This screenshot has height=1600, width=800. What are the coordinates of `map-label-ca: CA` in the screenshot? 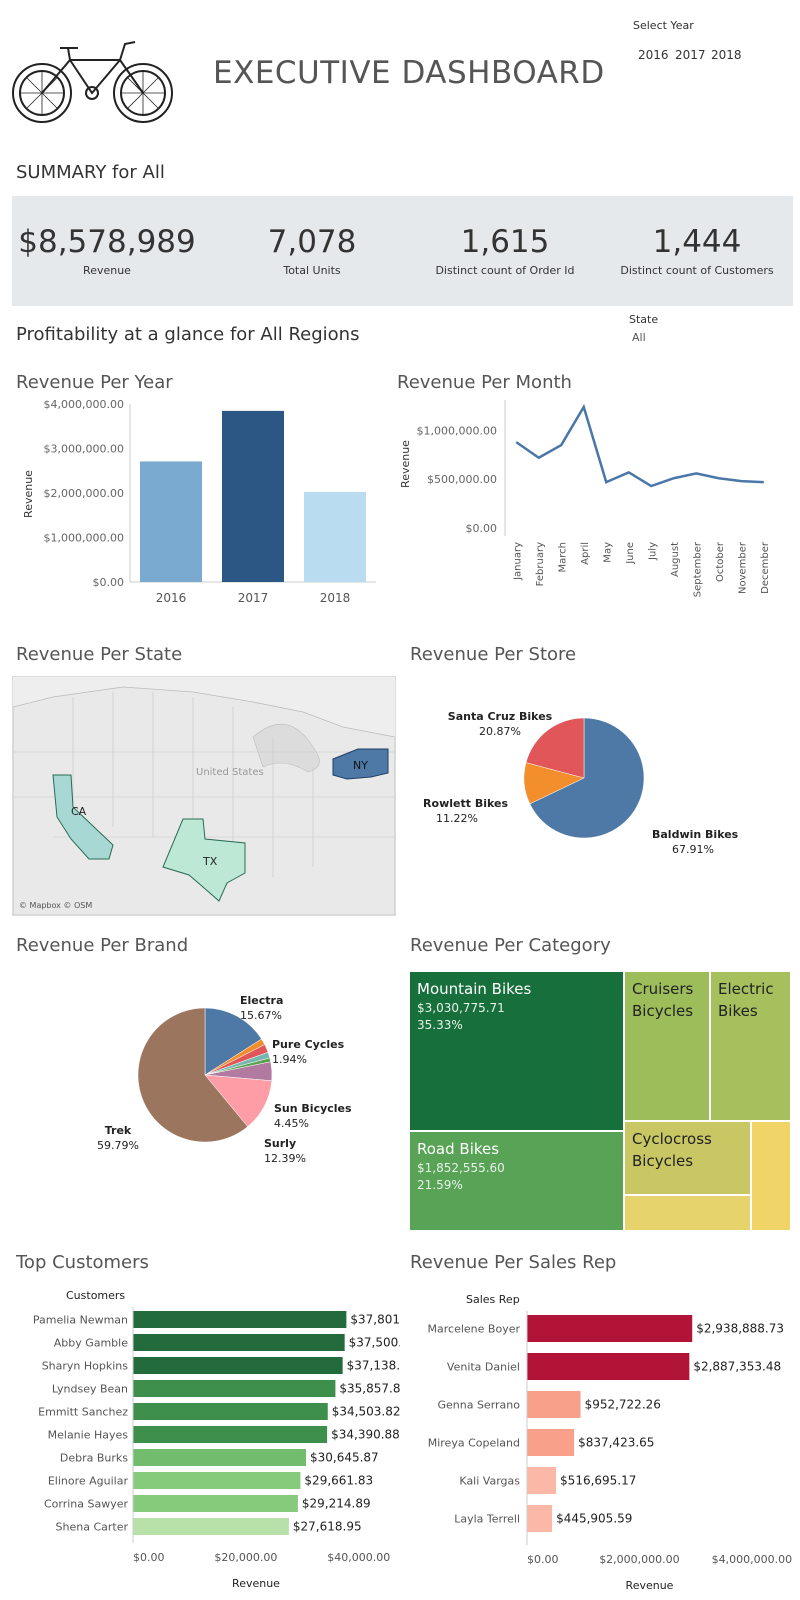 It's located at (79, 811).